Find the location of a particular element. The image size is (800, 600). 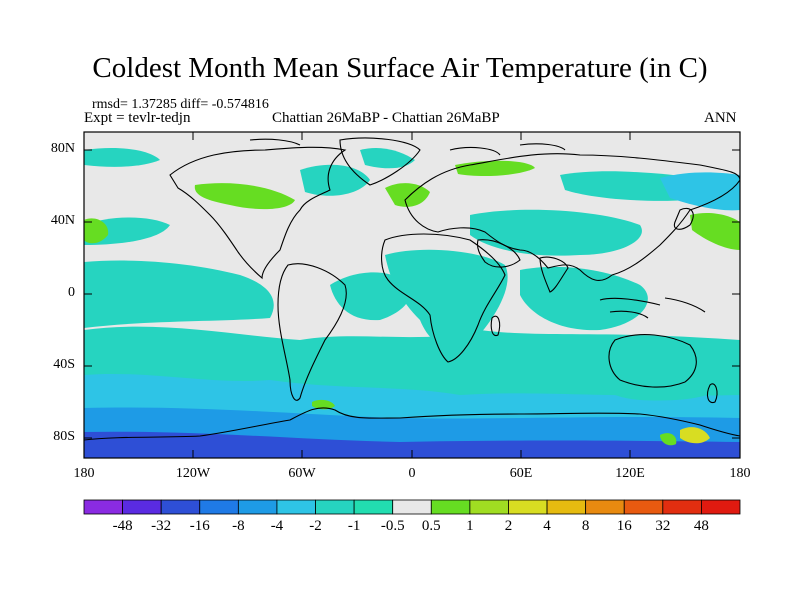

anomaly-north-america is located at coordinates (335, 180).